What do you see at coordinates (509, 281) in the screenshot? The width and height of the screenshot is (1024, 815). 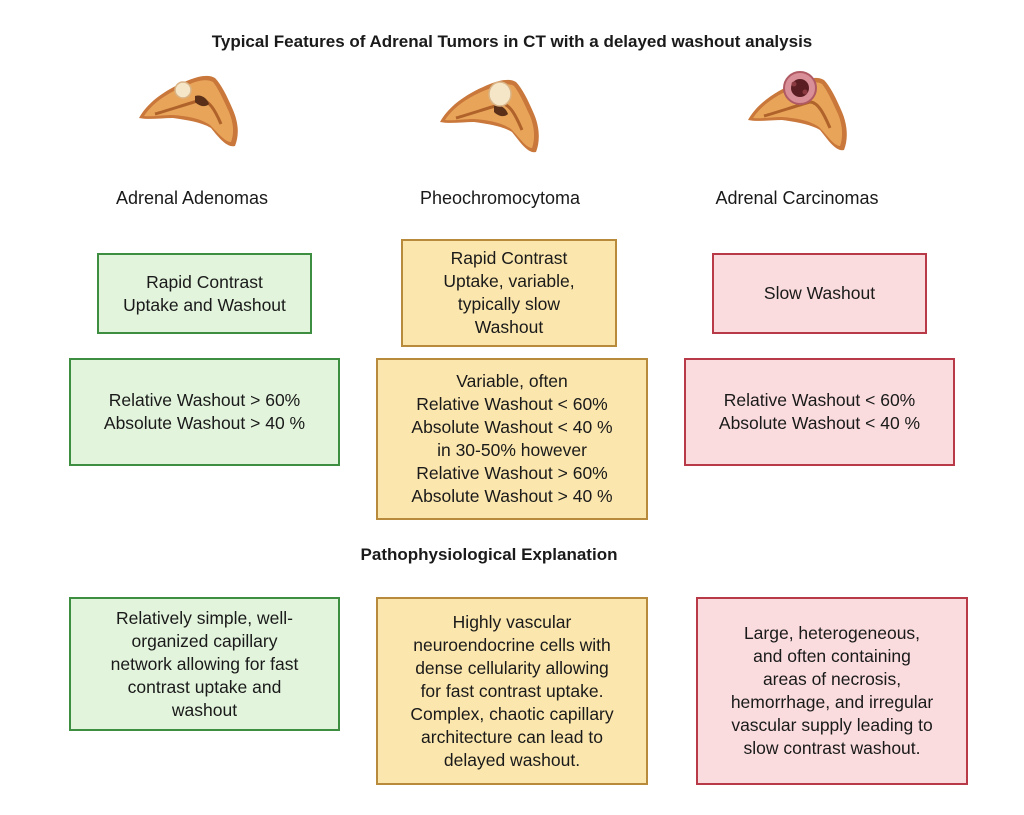 I see `contrast-line: Uptake, variable,` at bounding box center [509, 281].